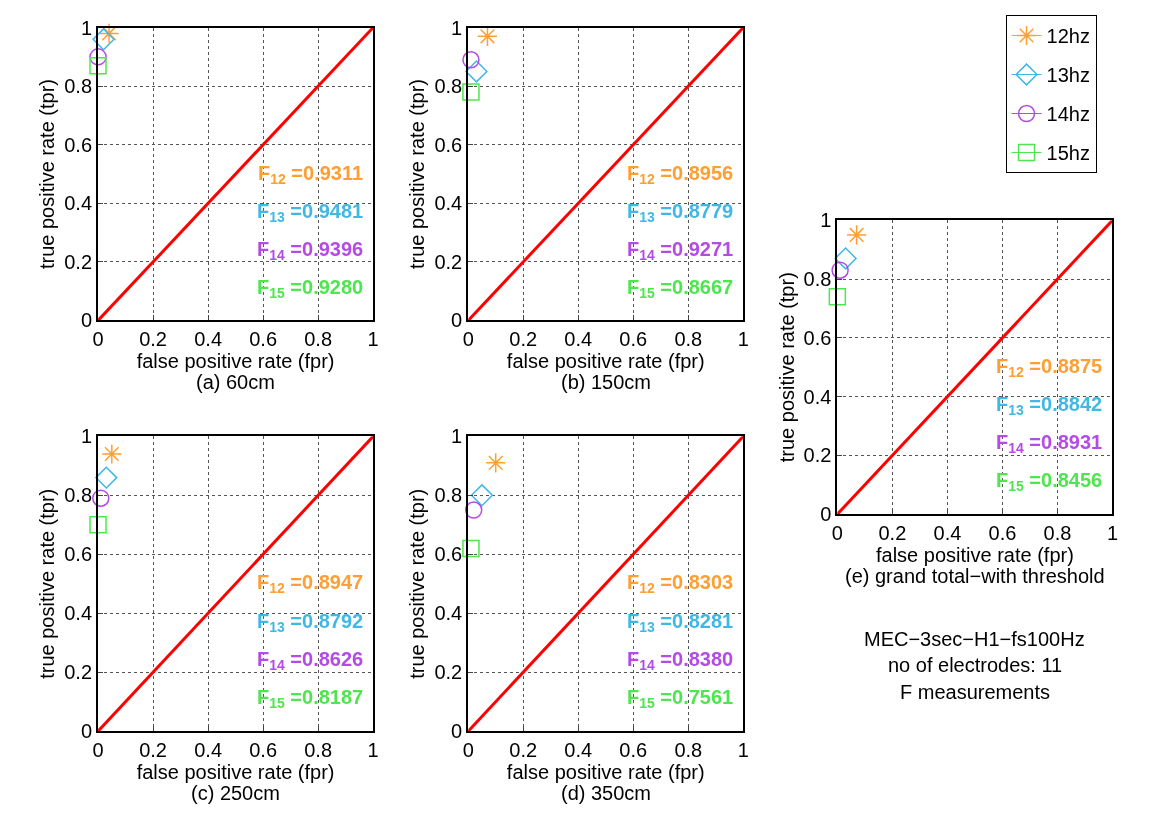  Describe the element at coordinates (311, 175) in the screenshot. I see `annotation: F$_{12}$ =0.9311` at that location.